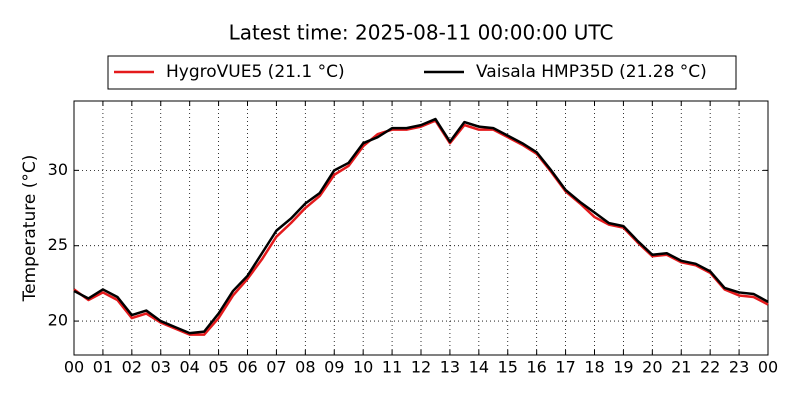 This screenshot has height=400, width=800. I want to click on x-tick-label: 01, so click(103, 367).